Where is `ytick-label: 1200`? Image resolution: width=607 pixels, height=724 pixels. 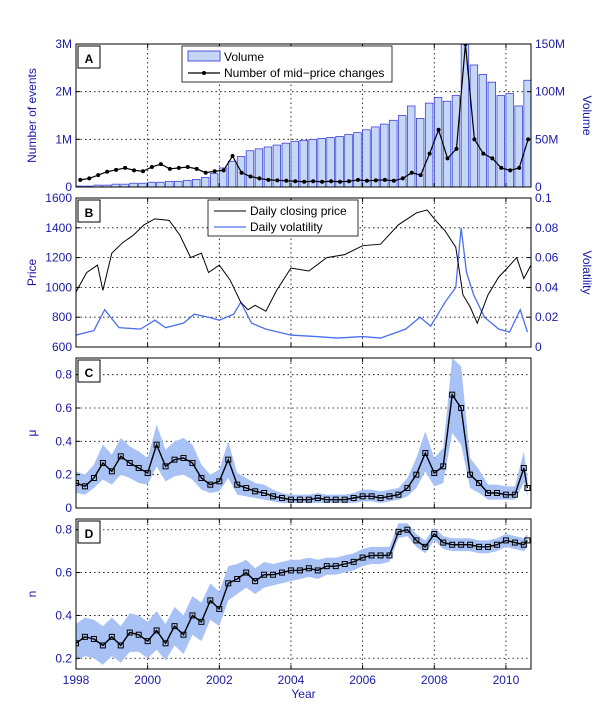
ytick-label: 1200 is located at coordinates (58, 258).